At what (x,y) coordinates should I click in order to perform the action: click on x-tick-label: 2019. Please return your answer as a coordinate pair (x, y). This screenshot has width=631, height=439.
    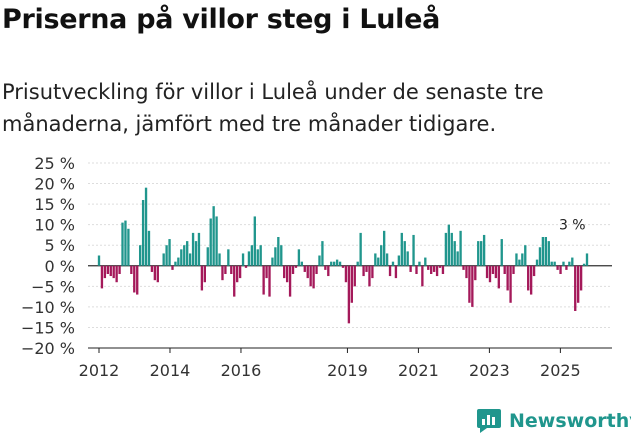
    Looking at the image, I should click on (347, 370).